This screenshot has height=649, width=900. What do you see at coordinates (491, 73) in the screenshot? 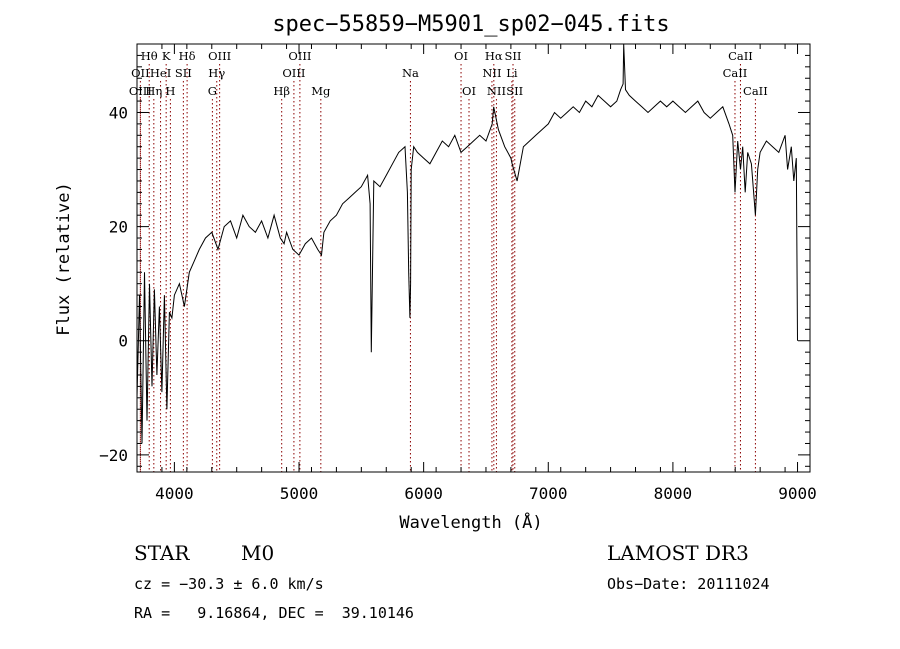
I see `line-label-20: NII` at bounding box center [491, 73].